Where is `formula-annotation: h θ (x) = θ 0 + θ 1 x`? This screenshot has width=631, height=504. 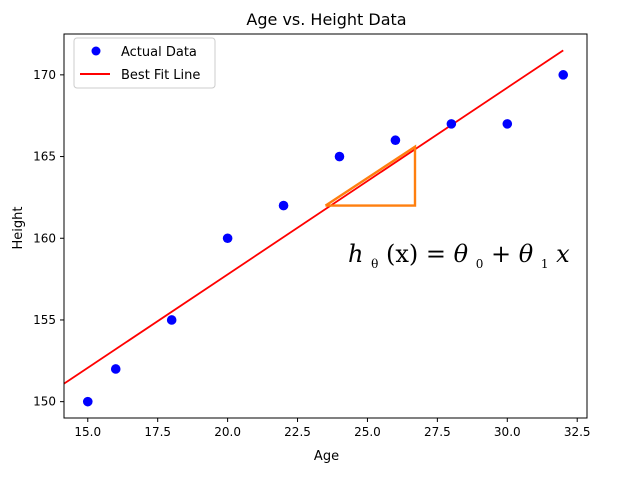
formula-annotation: h θ (x) = θ 0 + θ 1 x is located at coordinates (459, 257).